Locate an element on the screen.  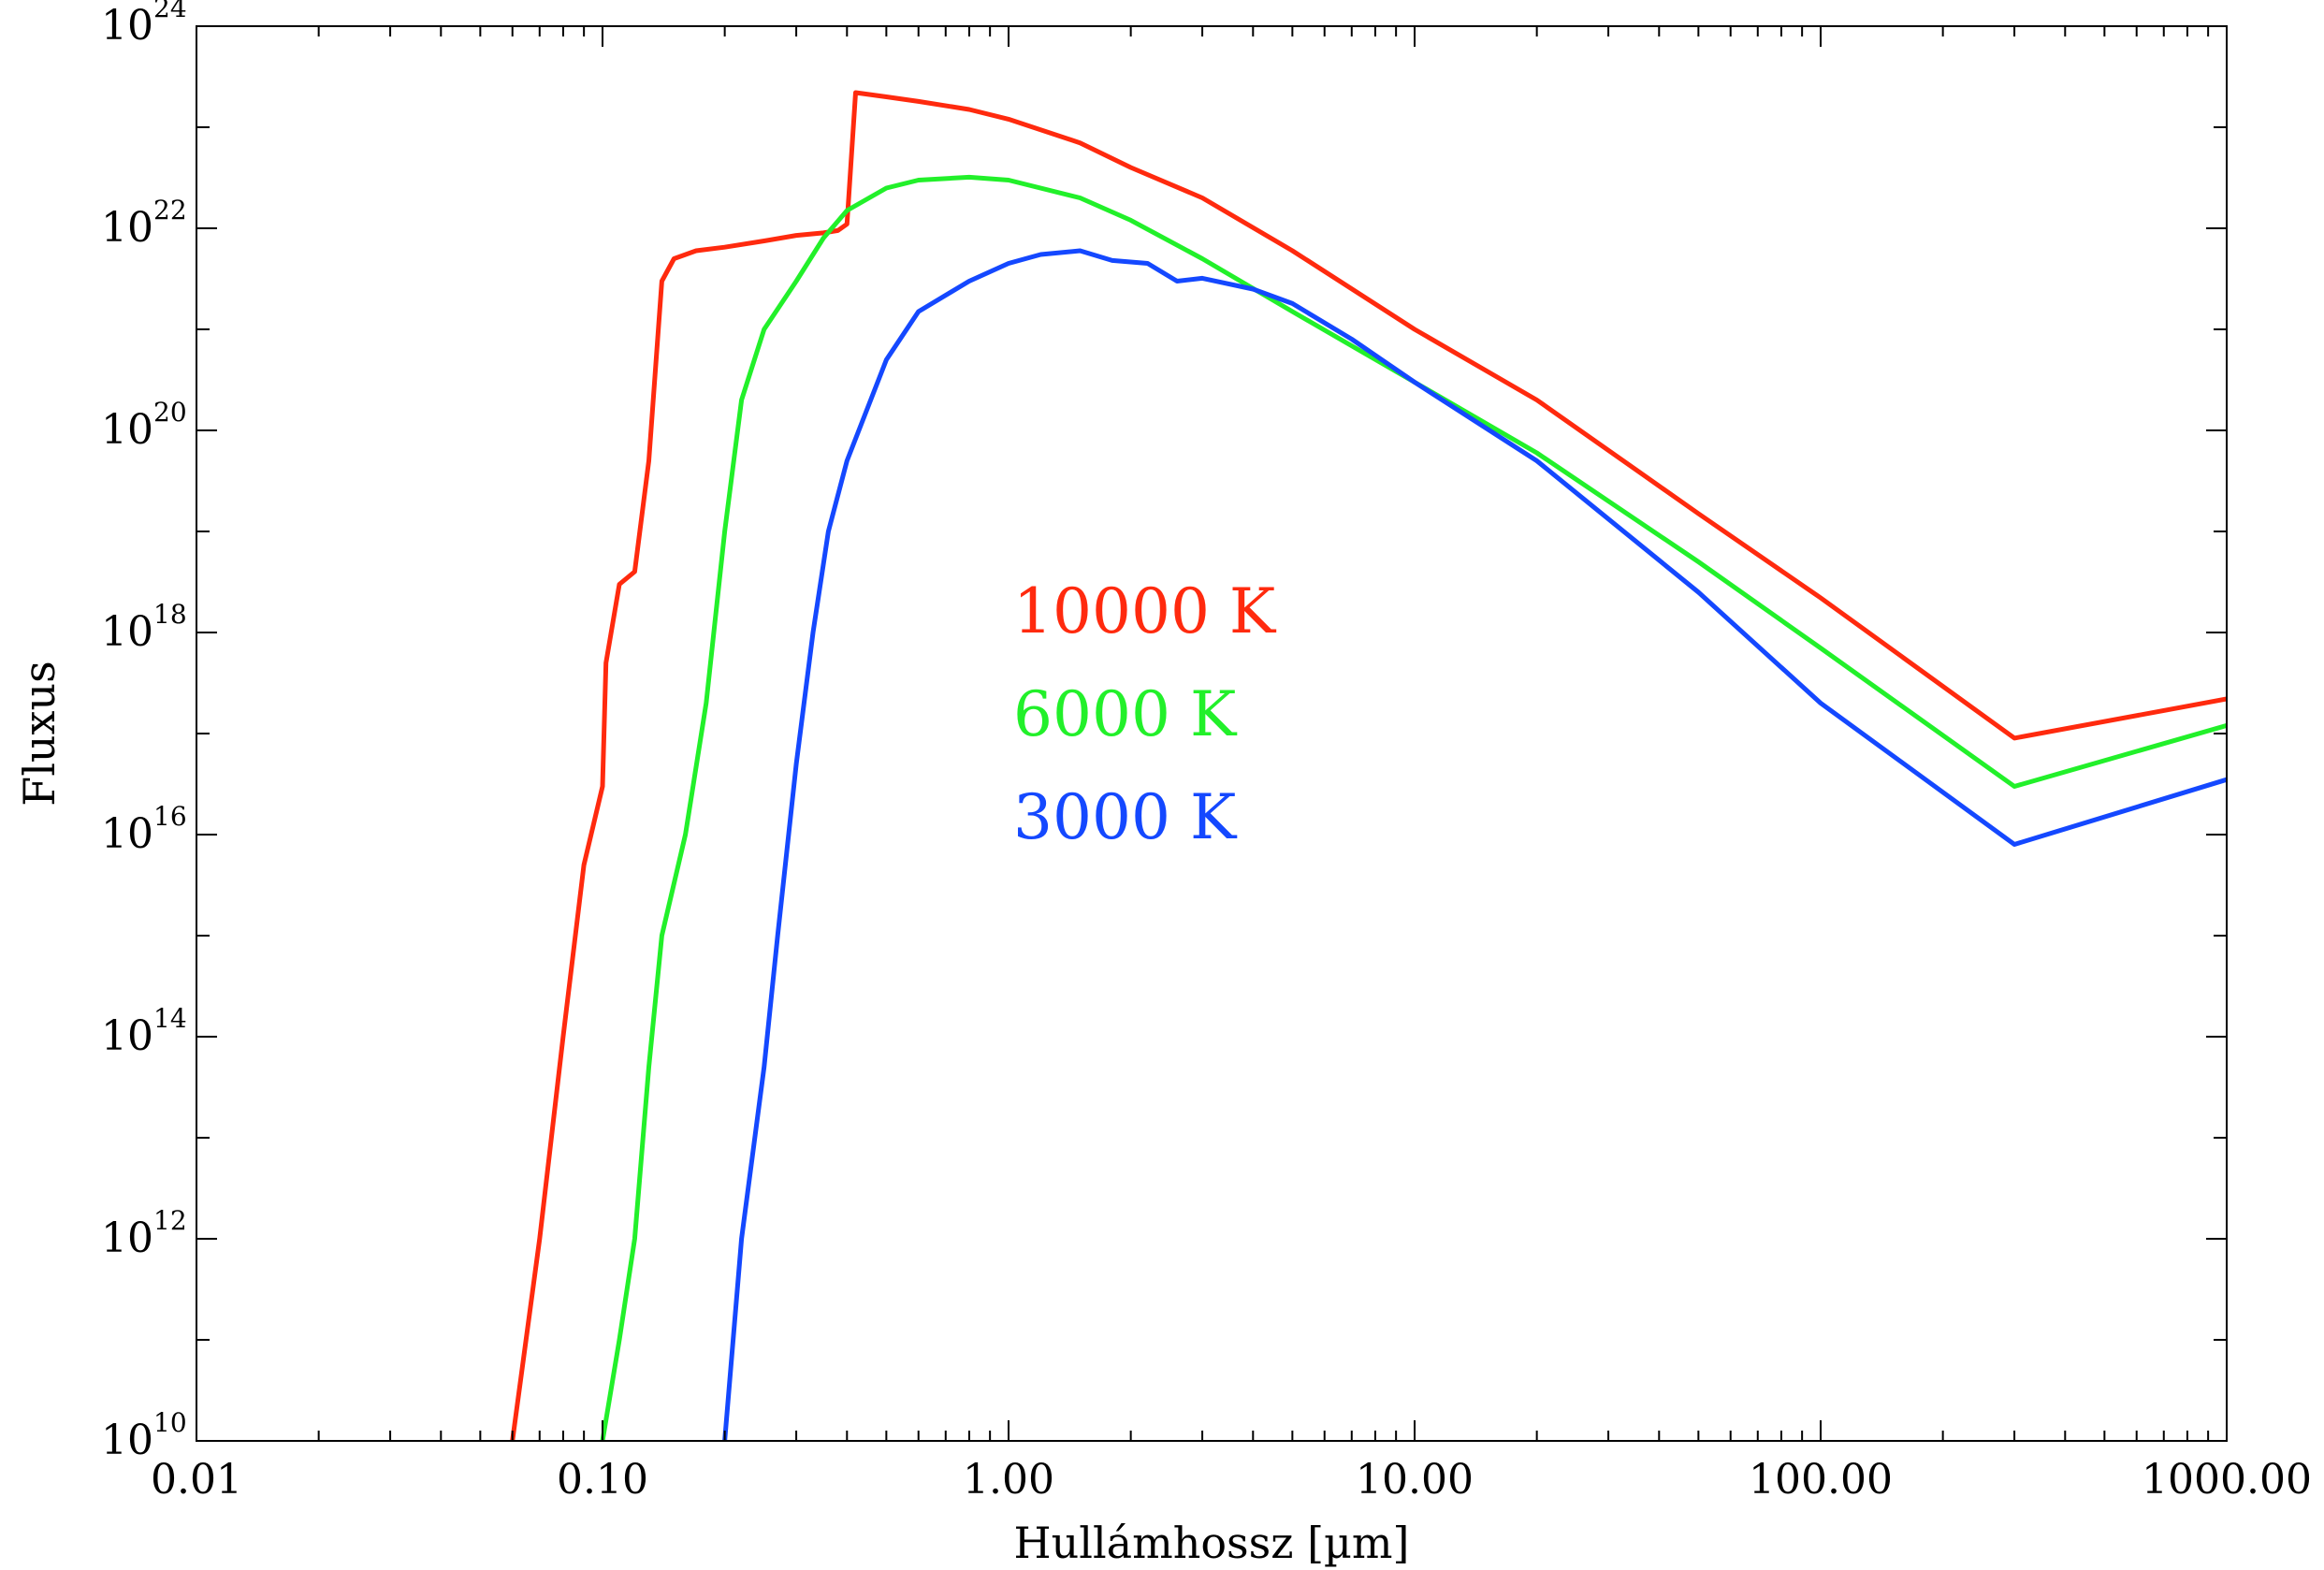
legend: 10000 K 6000 K 3000 K is located at coordinates (1145, 714).